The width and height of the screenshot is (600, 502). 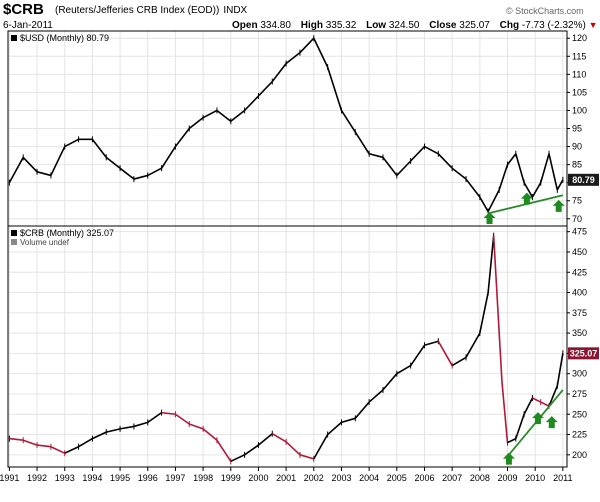 I want to click on crb-y-tick-label: 200, so click(x=579, y=455).